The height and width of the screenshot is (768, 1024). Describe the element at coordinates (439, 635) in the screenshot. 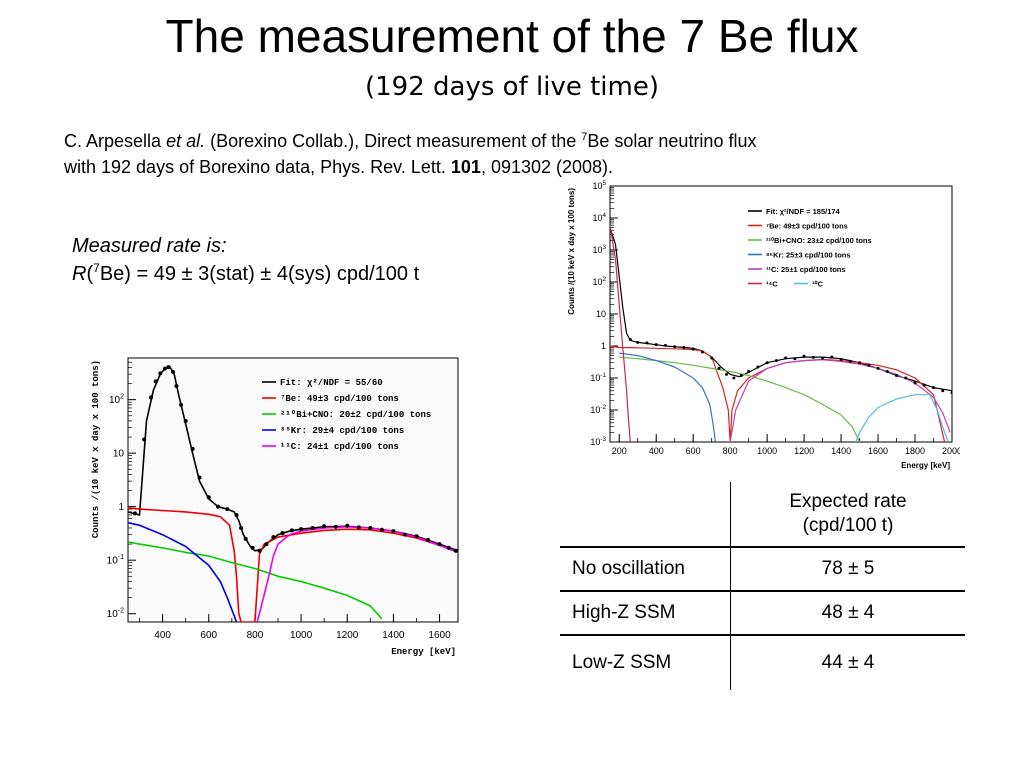

I see `x-tick-label: 1600` at that location.